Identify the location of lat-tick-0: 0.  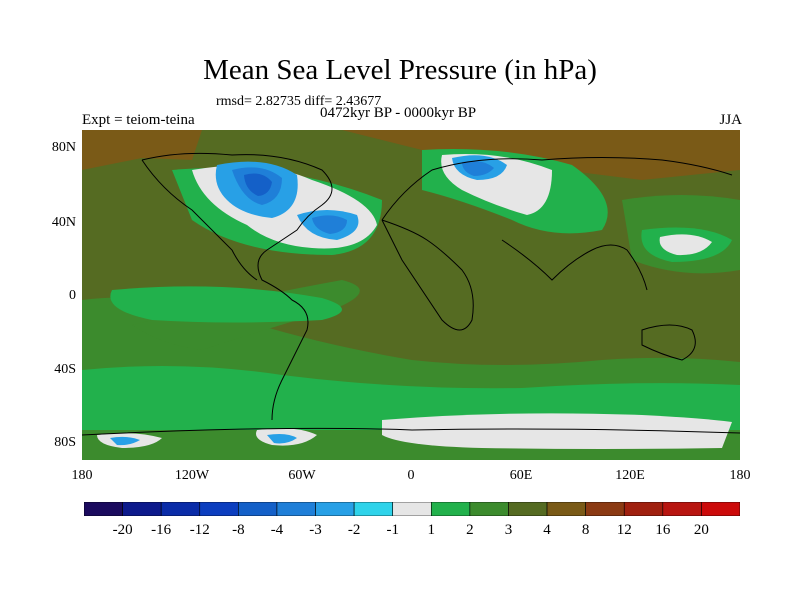
(72, 295).